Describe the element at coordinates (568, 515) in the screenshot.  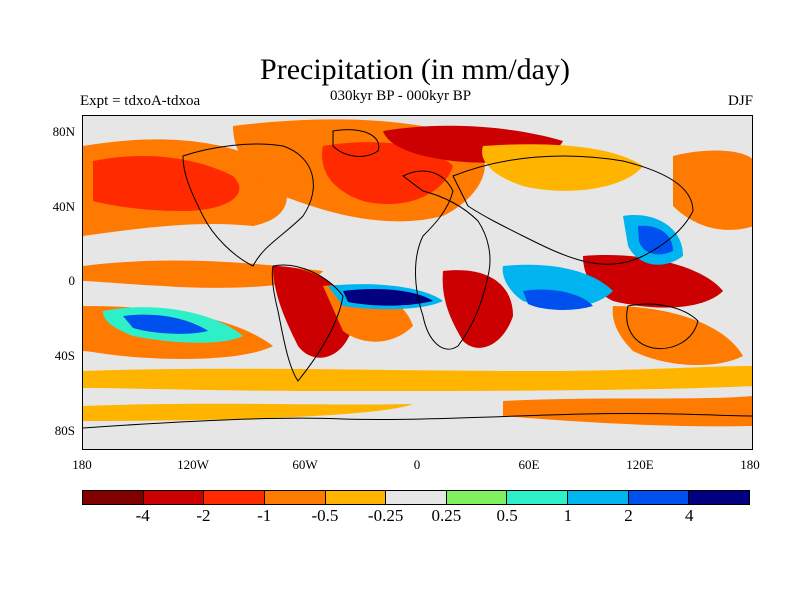
I see `colorbar-label: 1` at that location.